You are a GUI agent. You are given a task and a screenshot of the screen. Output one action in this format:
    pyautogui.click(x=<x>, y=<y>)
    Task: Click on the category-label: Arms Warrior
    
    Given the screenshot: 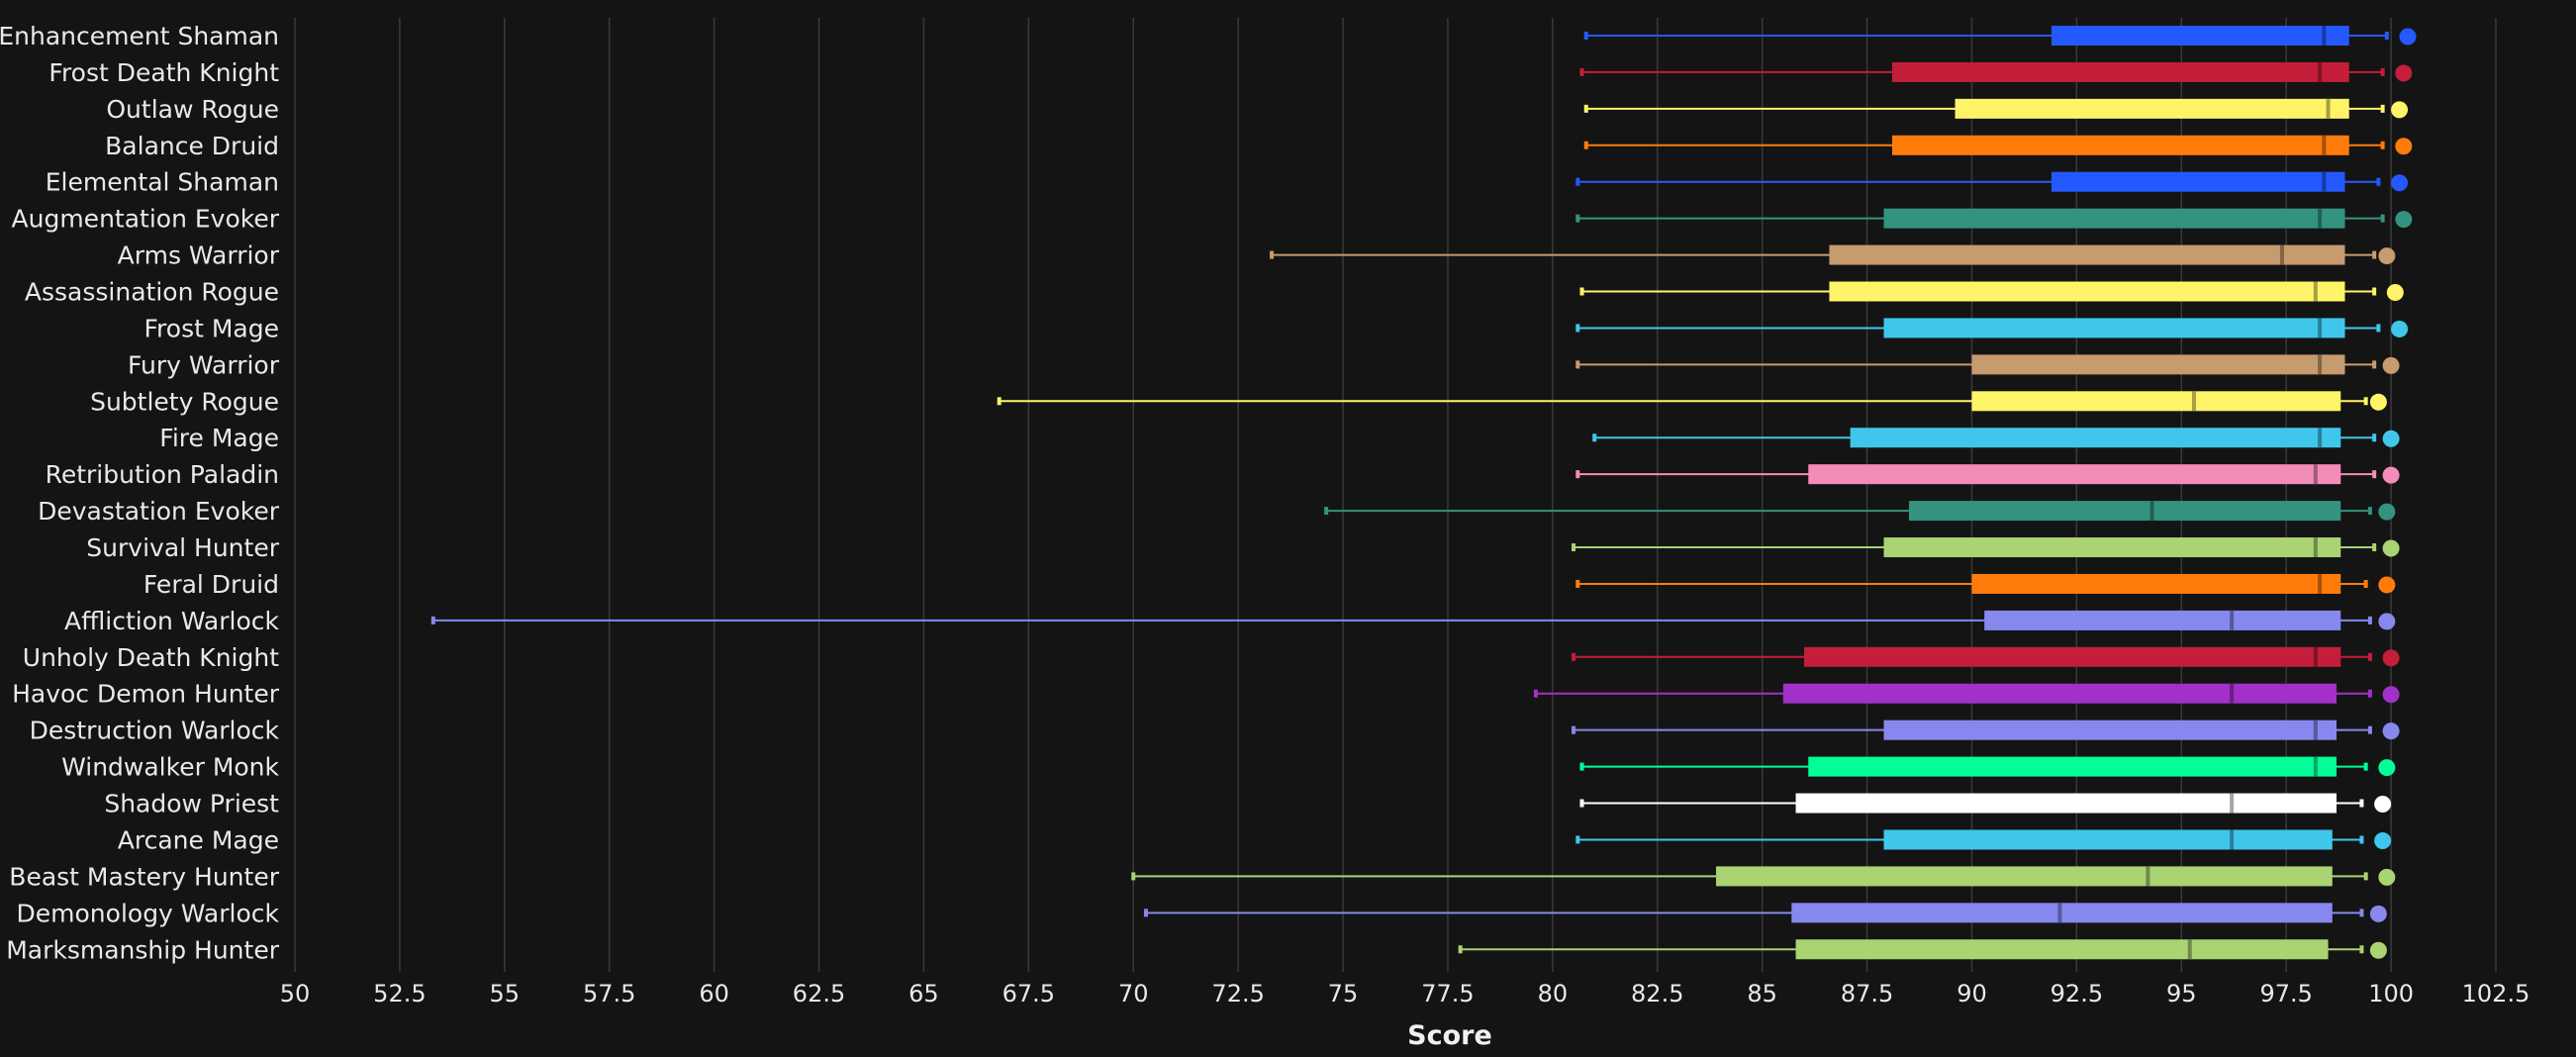 What is the action you would take?
    pyautogui.click(x=199, y=255)
    